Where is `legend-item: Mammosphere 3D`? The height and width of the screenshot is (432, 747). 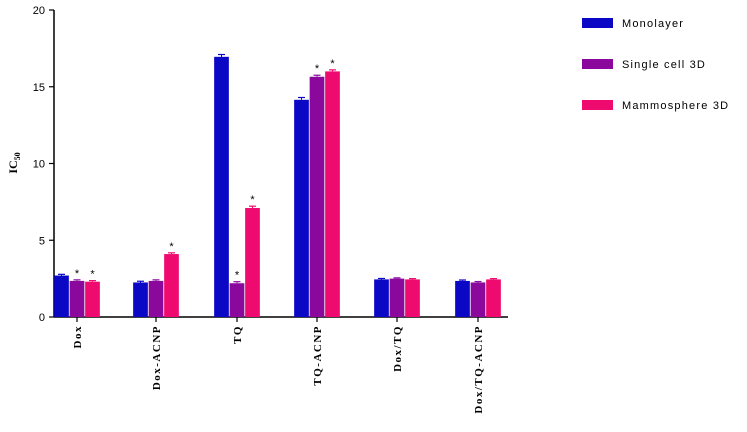
legend-item: Mammosphere 3D is located at coordinates (655, 106).